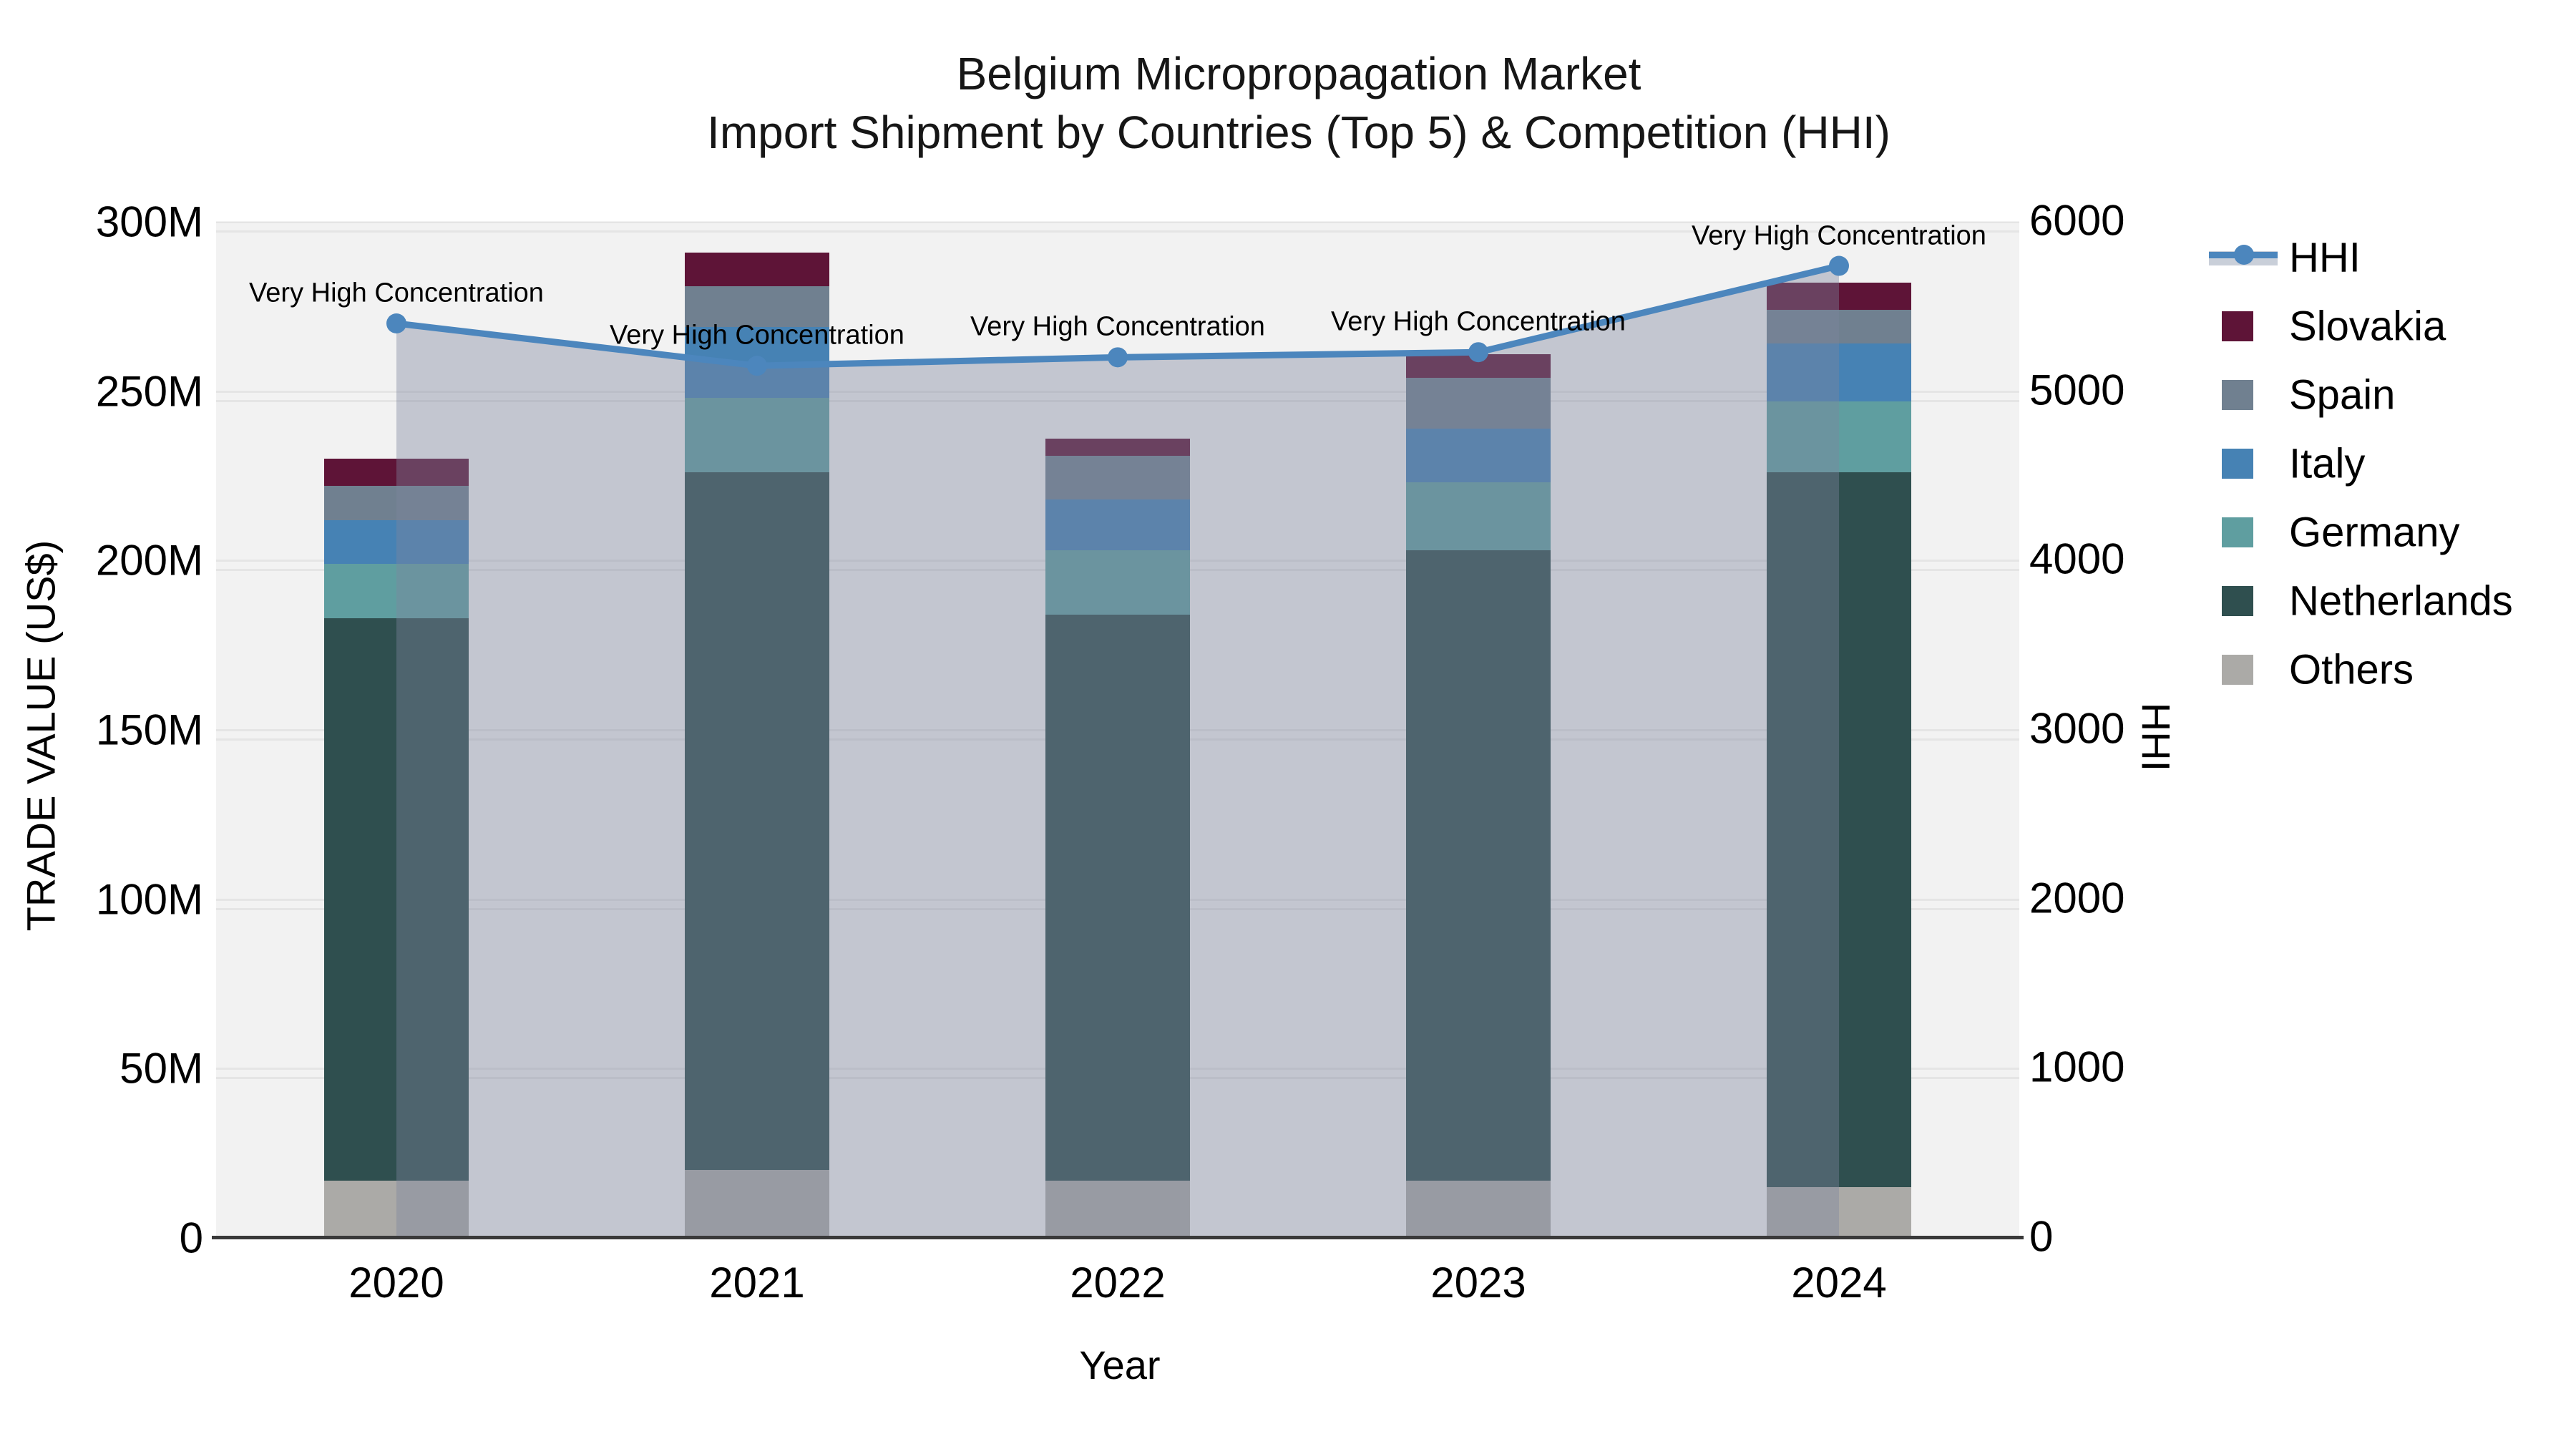 The height and width of the screenshot is (1449, 2576). Describe the element at coordinates (2156, 737) in the screenshot. I see `y-axis-right-title: HHI` at that location.